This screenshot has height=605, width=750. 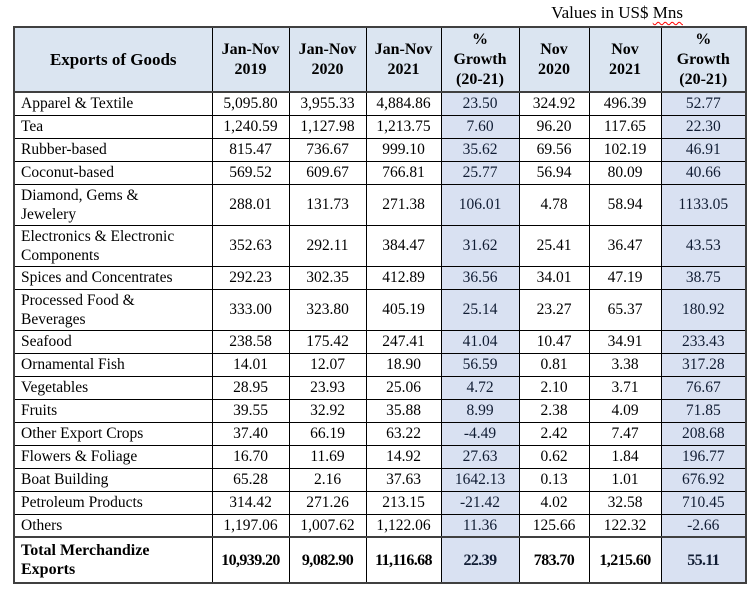 I want to click on value-cell: 34.01, so click(x=554, y=277).